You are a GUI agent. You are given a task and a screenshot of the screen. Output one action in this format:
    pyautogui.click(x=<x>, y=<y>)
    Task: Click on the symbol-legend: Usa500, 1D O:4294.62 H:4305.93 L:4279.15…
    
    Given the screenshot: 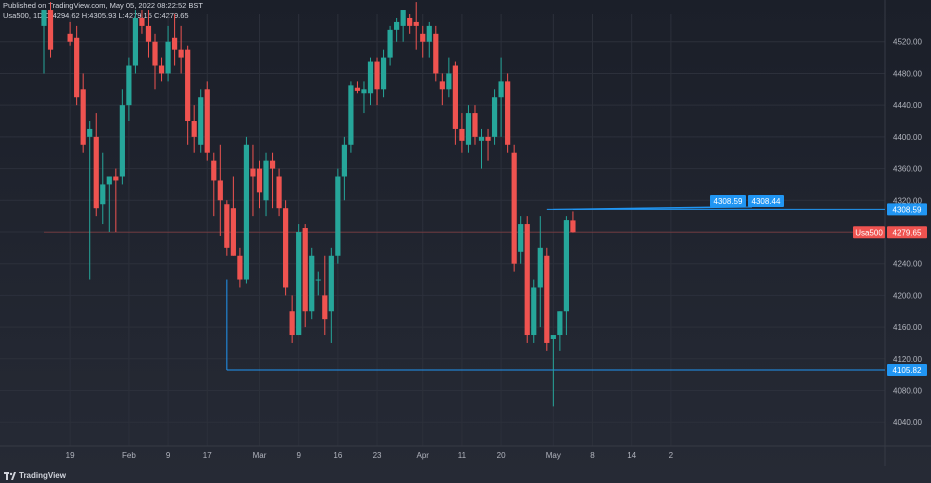 What is the action you would take?
    pyautogui.click(x=96, y=15)
    